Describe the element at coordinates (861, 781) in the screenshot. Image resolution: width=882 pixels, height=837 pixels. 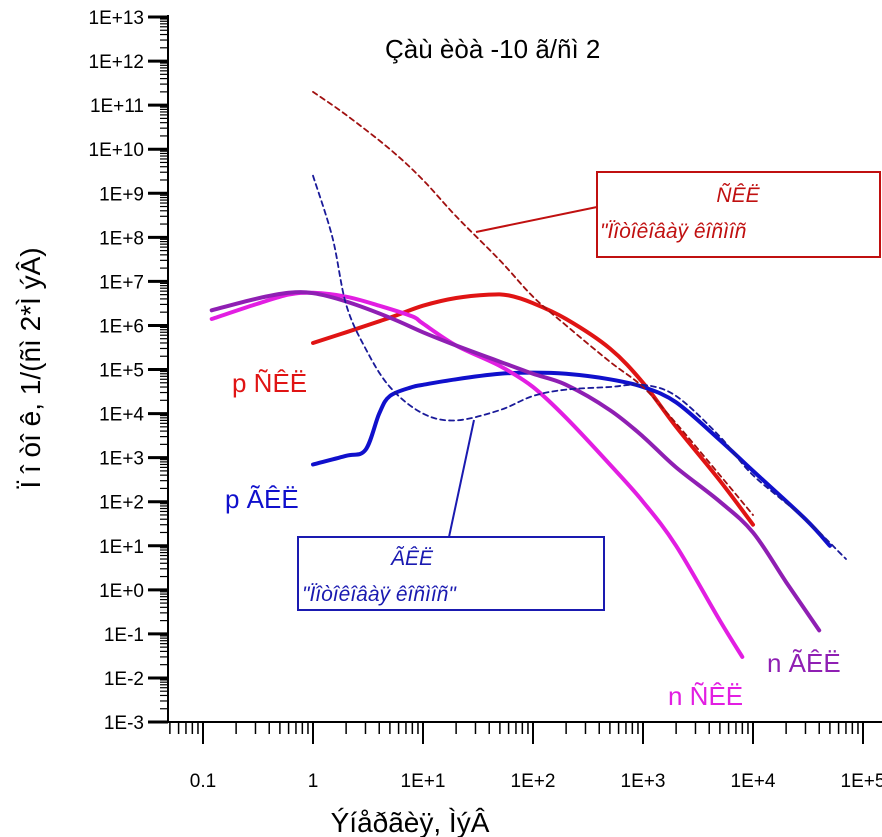
I see `x-tick-label: 1E+5` at that location.